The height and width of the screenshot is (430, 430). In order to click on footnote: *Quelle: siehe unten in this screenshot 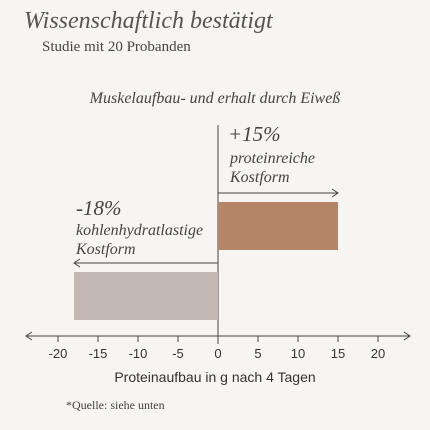, I will do `click(115, 405)`.